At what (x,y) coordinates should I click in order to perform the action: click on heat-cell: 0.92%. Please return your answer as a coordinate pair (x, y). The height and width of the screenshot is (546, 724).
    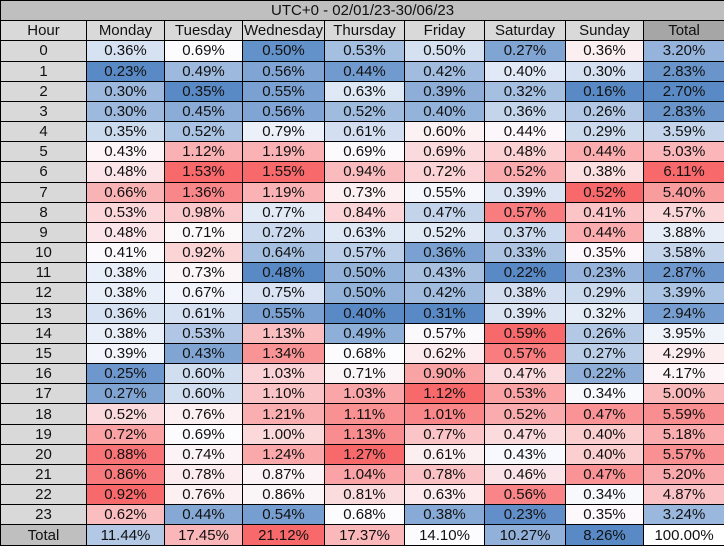
    Looking at the image, I should click on (203, 253).